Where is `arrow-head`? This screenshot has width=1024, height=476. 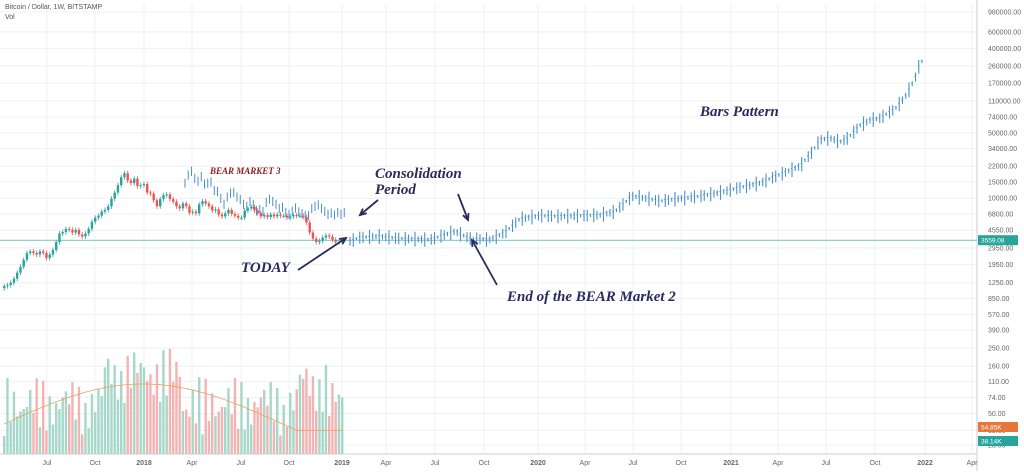 arrow-head is located at coordinates (363, 212).